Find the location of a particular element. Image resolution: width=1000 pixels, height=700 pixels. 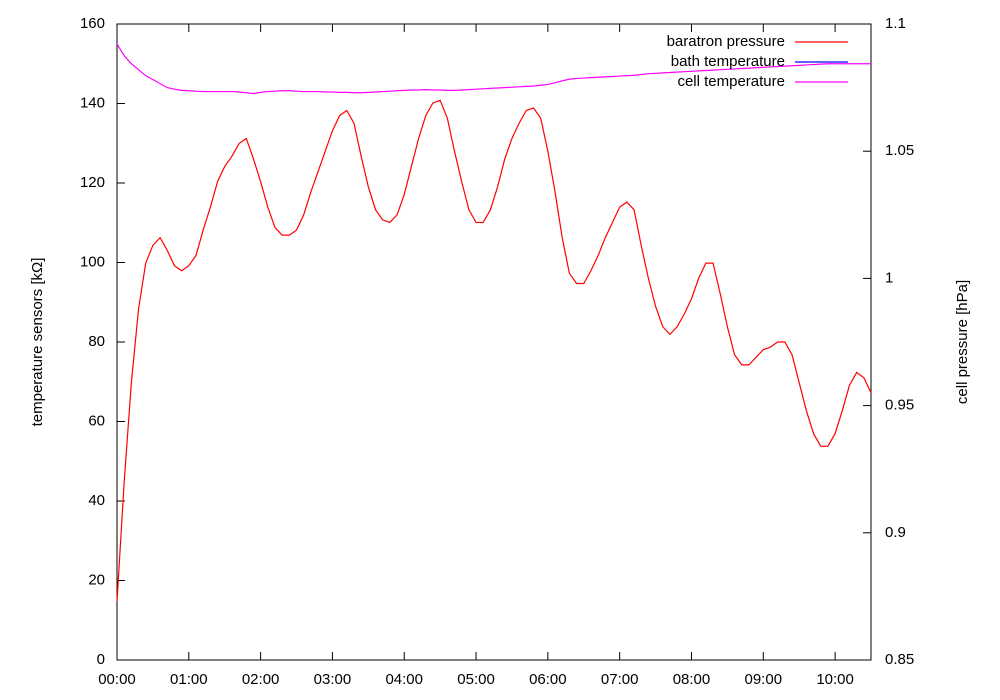

x-tick-label: 05:00 is located at coordinates (476, 679).